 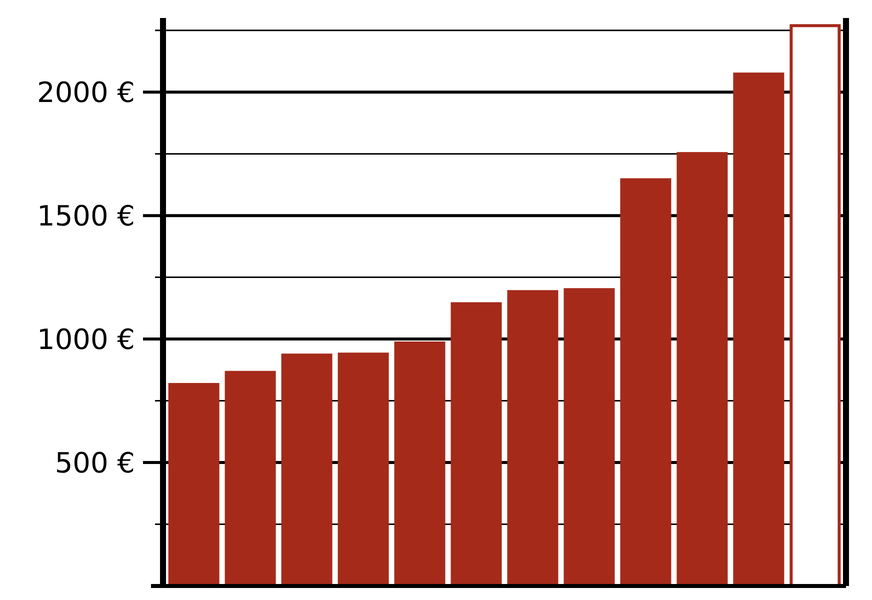 I want to click on y-tick-label: 1500 €, so click(x=86, y=215).